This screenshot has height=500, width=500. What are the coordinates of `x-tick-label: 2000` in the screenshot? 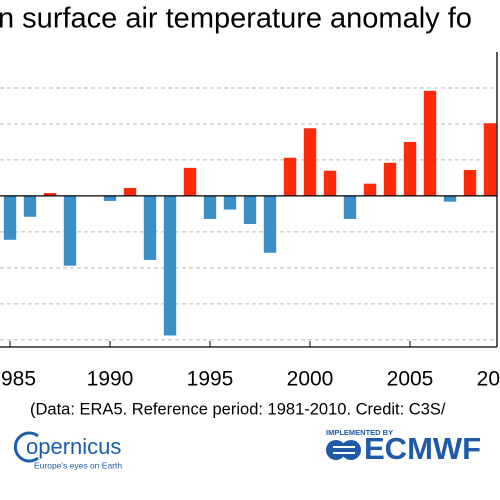 It's located at (310, 379).